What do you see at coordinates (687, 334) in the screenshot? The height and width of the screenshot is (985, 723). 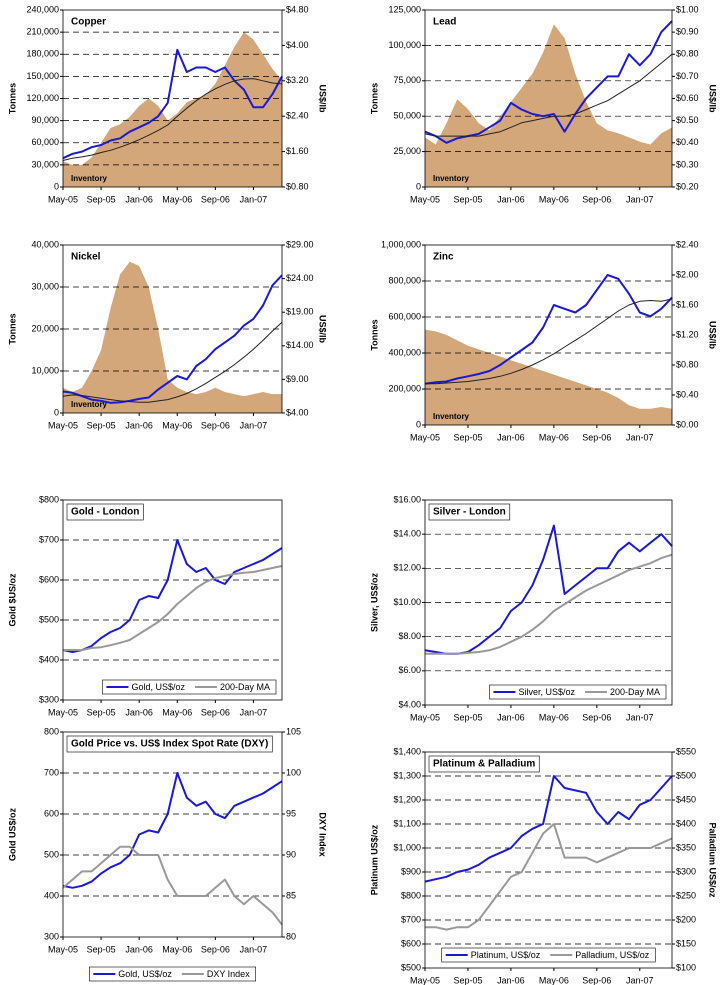 I see `y2-tick-label: $1.20` at bounding box center [687, 334].